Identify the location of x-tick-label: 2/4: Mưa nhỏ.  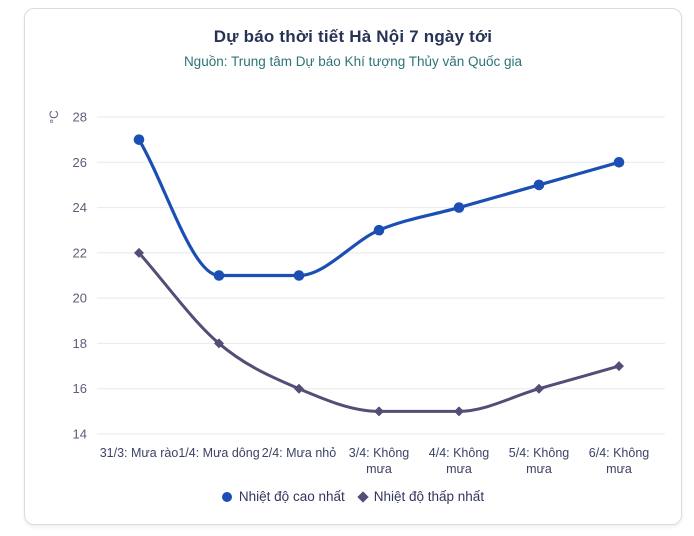
(299, 453).